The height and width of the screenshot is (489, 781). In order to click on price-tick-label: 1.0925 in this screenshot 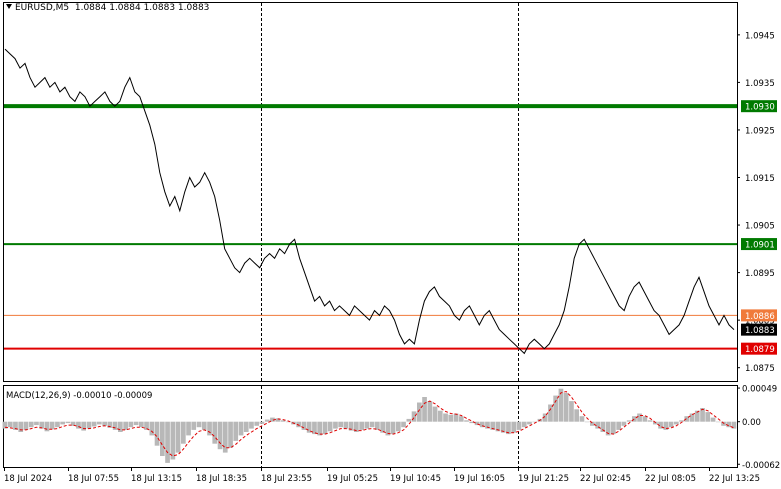, I will do `click(760, 131)`.